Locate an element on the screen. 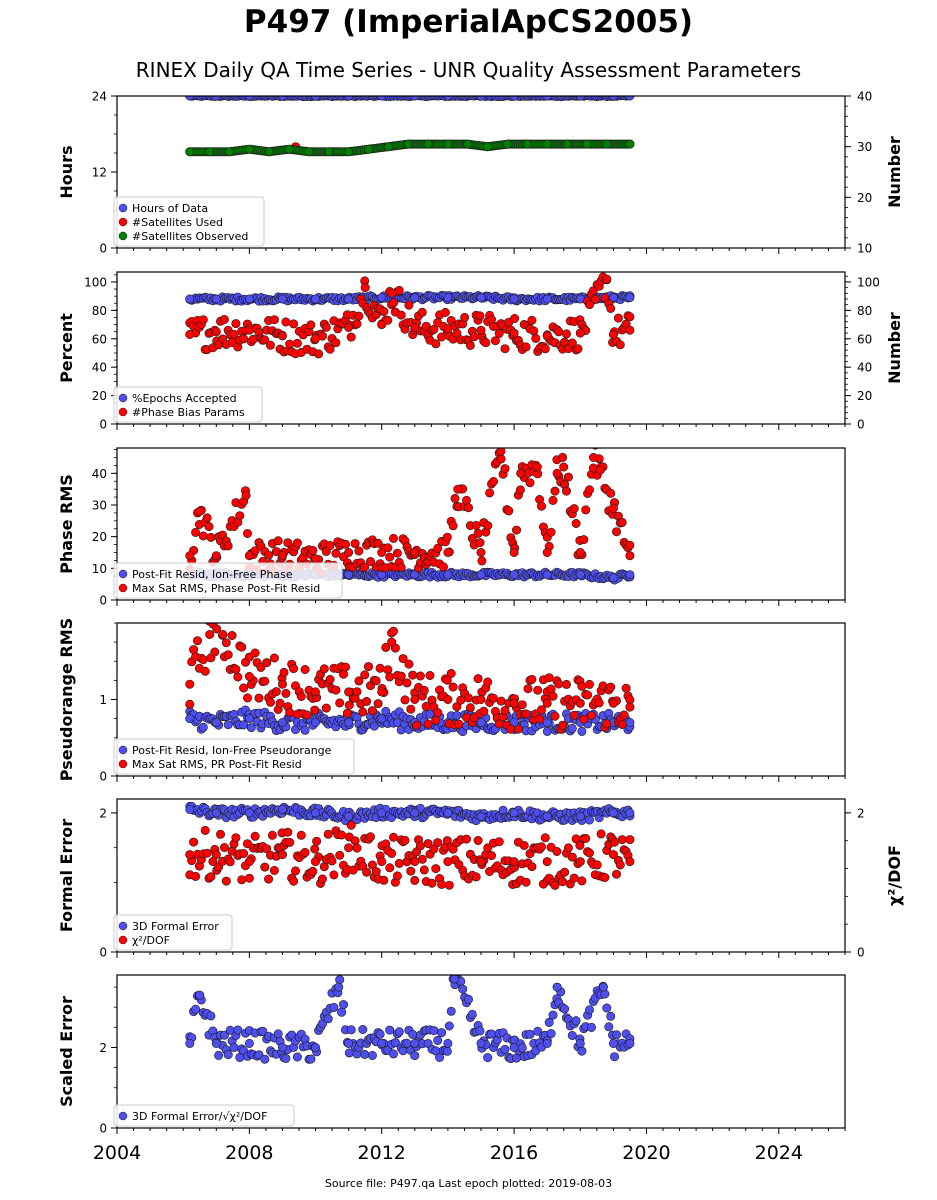 This screenshot has width=937, height=1200. y-tick-label: 1 is located at coordinates (103, 700).